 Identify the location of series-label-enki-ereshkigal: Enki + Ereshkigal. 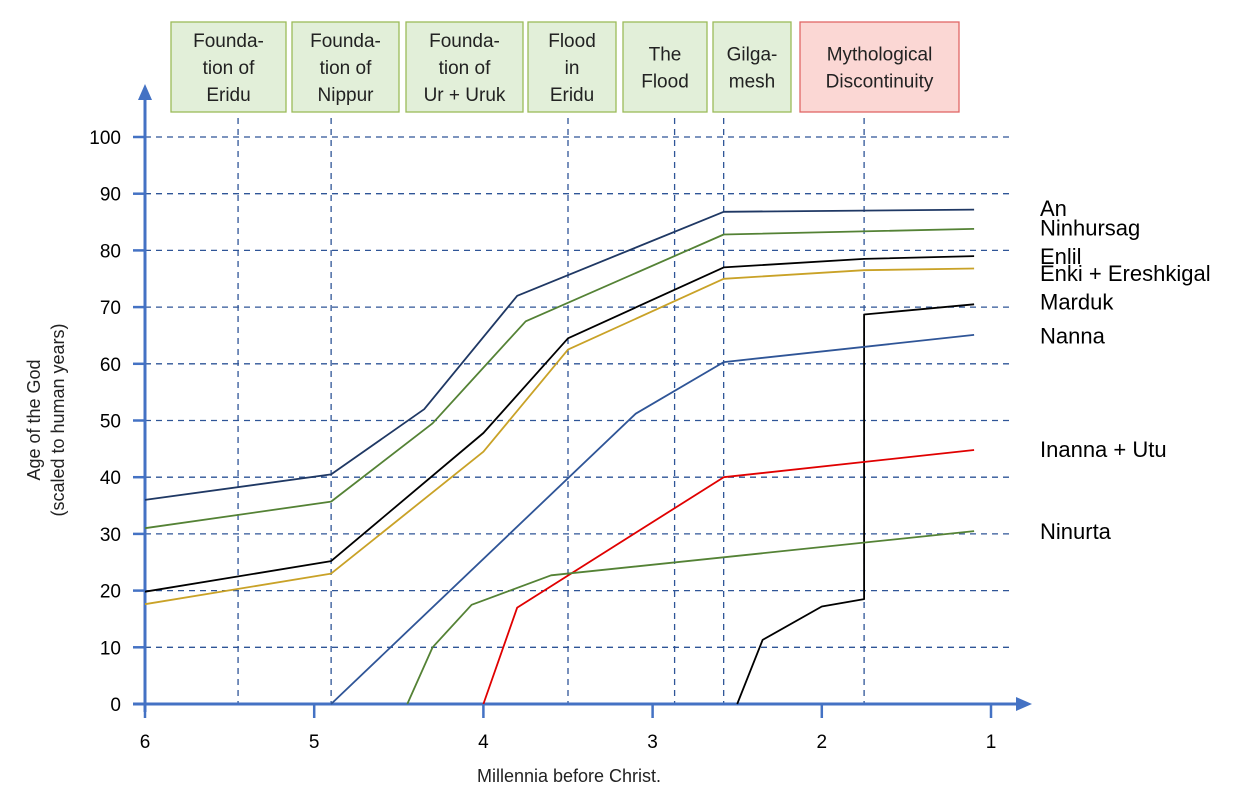
(1125, 273).